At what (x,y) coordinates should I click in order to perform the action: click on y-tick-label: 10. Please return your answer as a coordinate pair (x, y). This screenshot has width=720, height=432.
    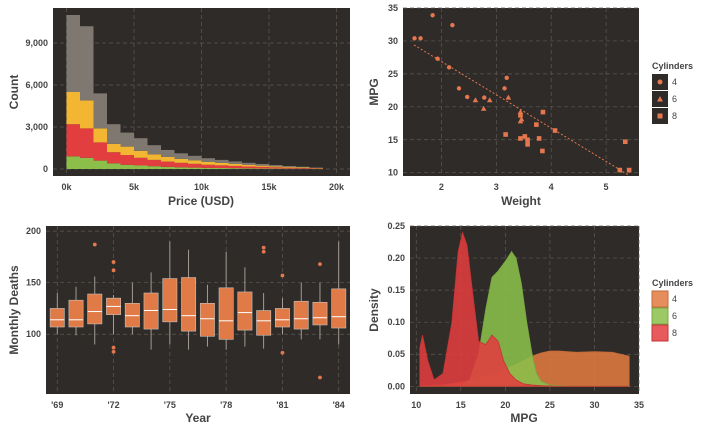
    Looking at the image, I should click on (393, 173).